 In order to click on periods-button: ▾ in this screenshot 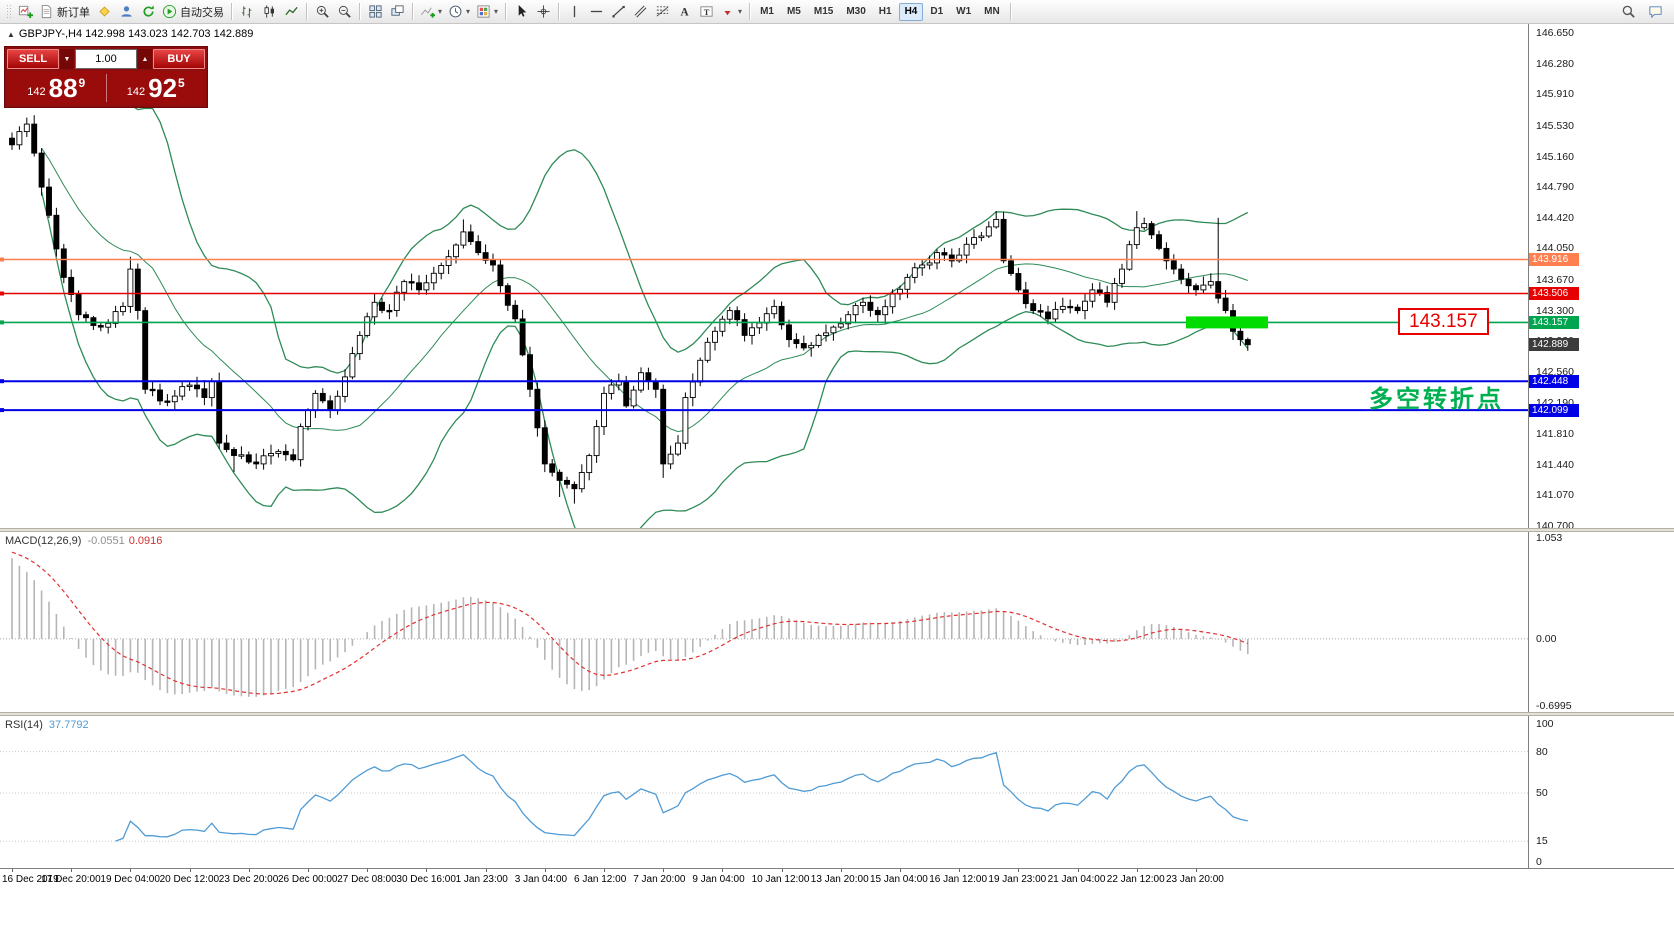, I will do `click(459, 12)`.